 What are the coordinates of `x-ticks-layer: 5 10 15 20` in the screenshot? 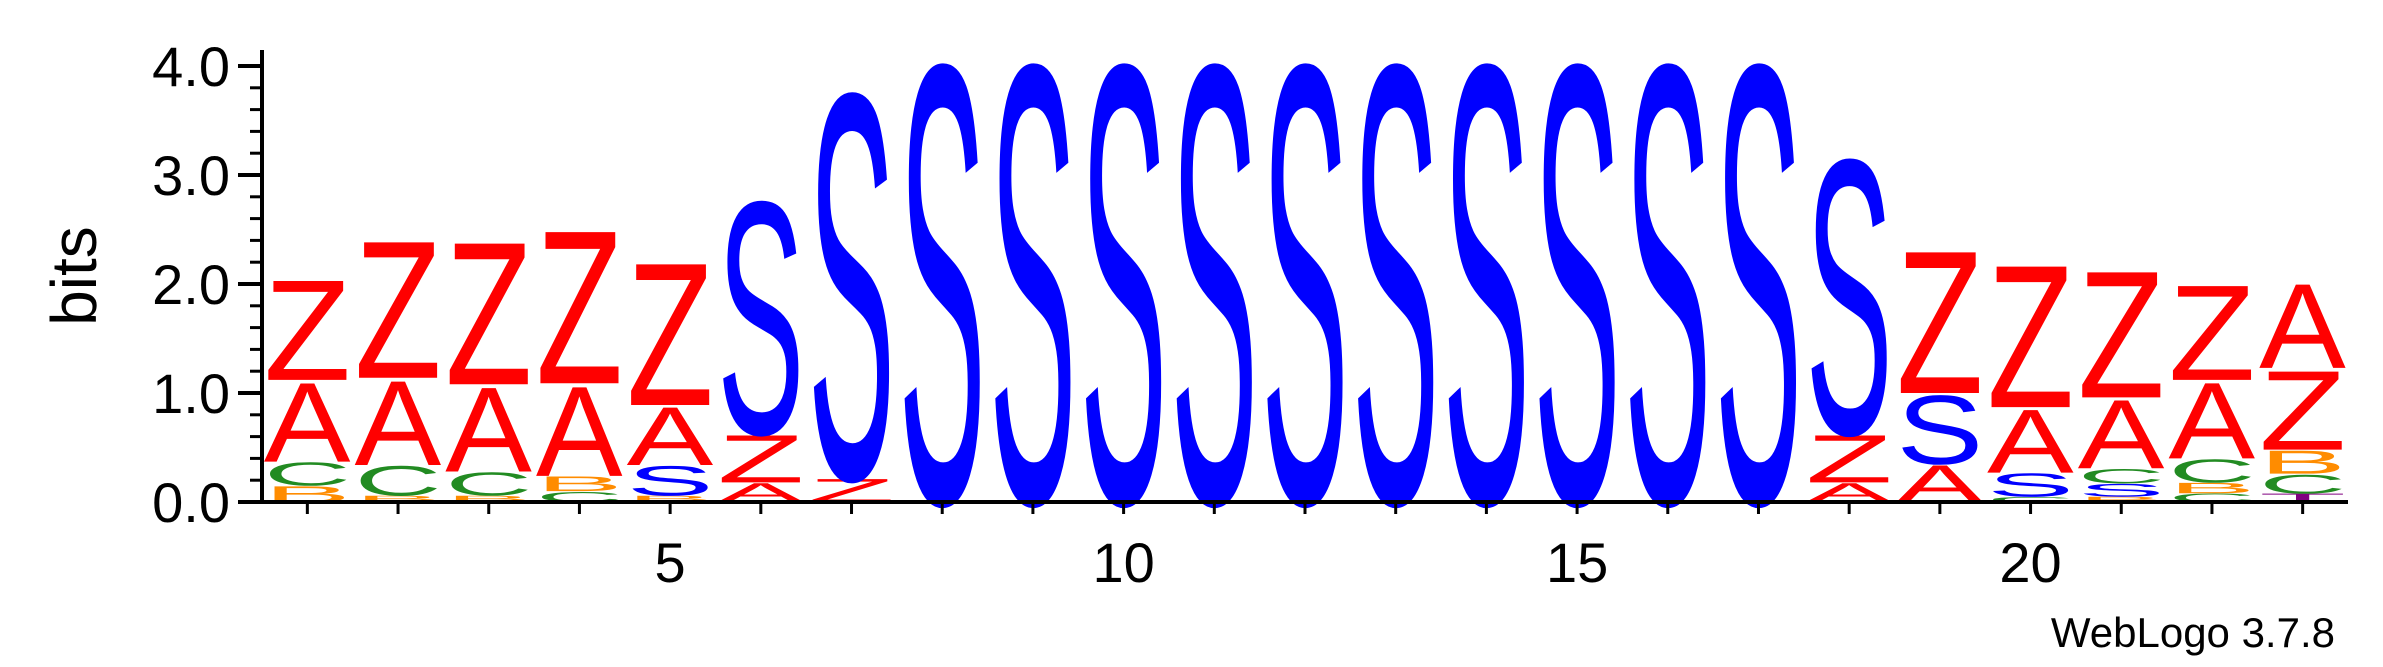 It's located at (1305, 548).